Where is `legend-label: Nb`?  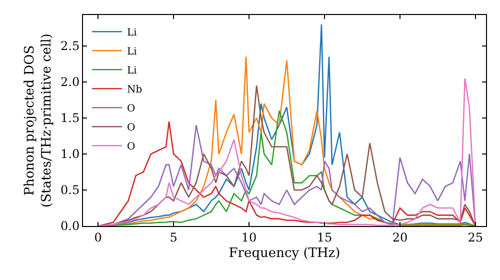
legend-label: Nb is located at coordinates (134, 90).